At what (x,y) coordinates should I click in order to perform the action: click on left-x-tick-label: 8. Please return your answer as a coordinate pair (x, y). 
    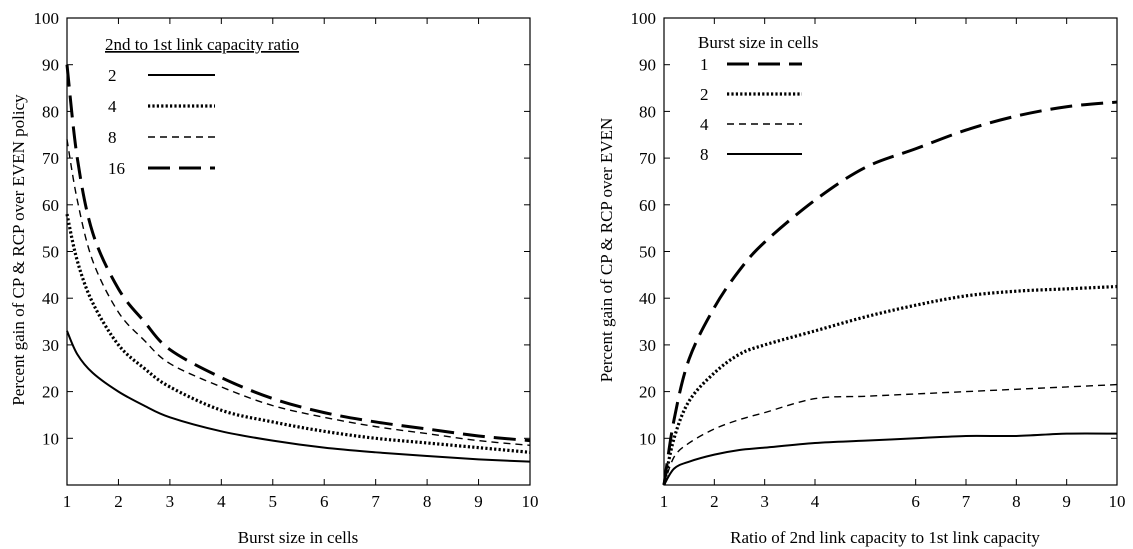
    Looking at the image, I should click on (427, 501).